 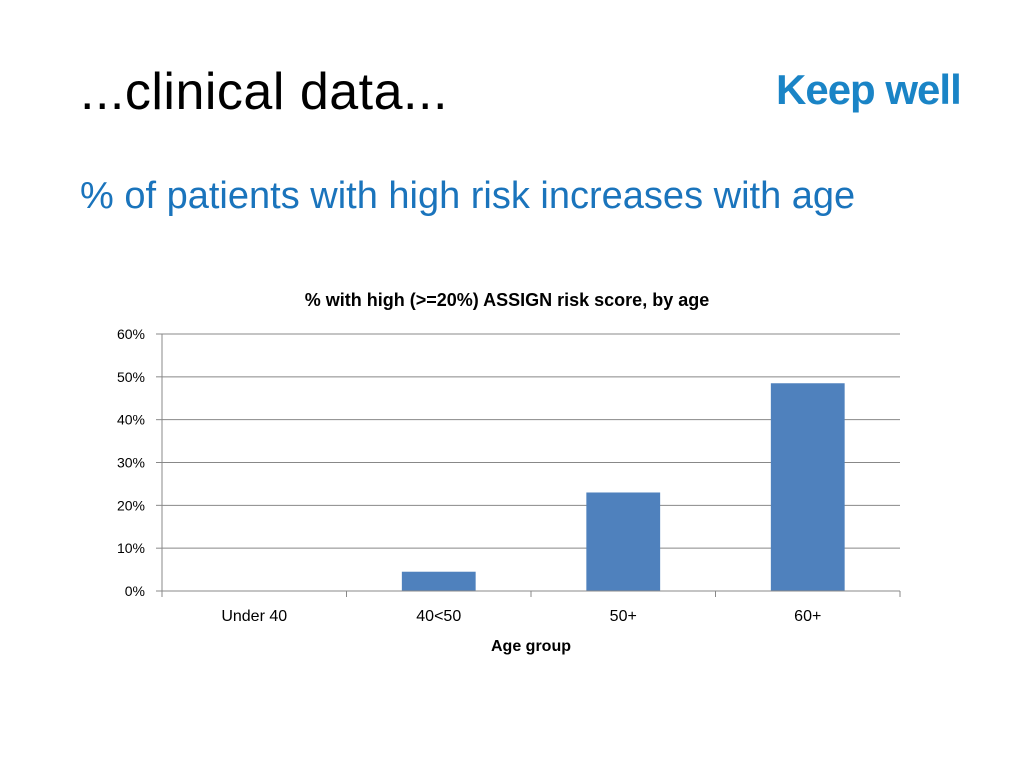 I want to click on y-tick-label: 50%, so click(x=131, y=377).